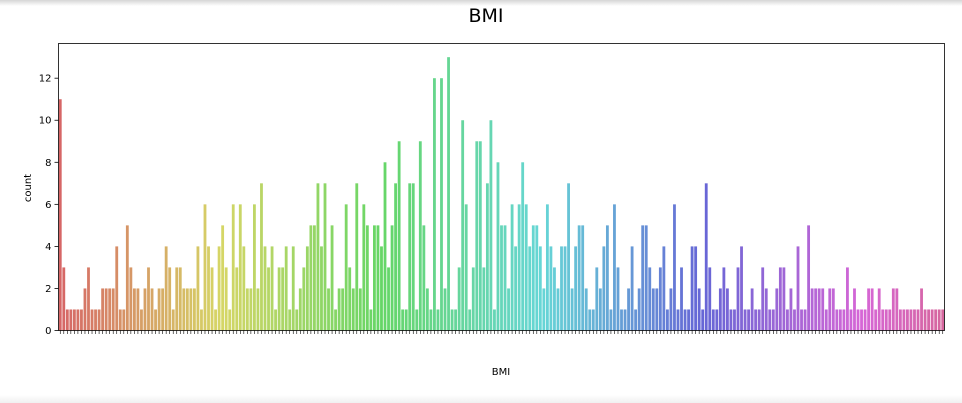 The height and width of the screenshot is (403, 962). Describe the element at coordinates (48, 289) in the screenshot. I see `y-tick-label: 2` at that location.